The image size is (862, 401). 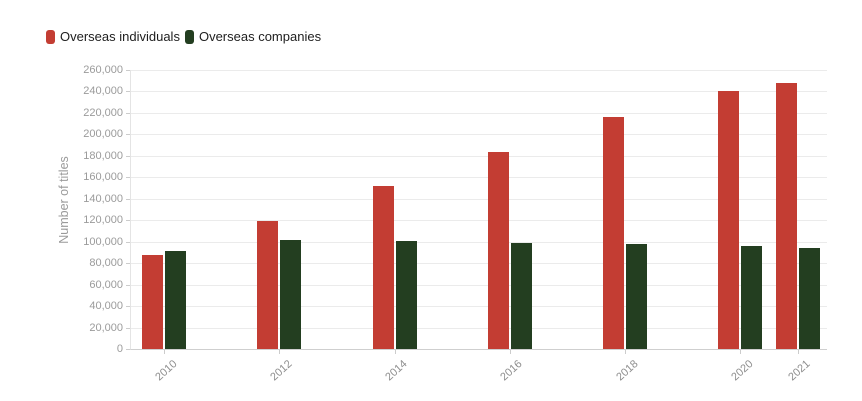 I want to click on bar-2018-overseas-companies, so click(x=636, y=296).